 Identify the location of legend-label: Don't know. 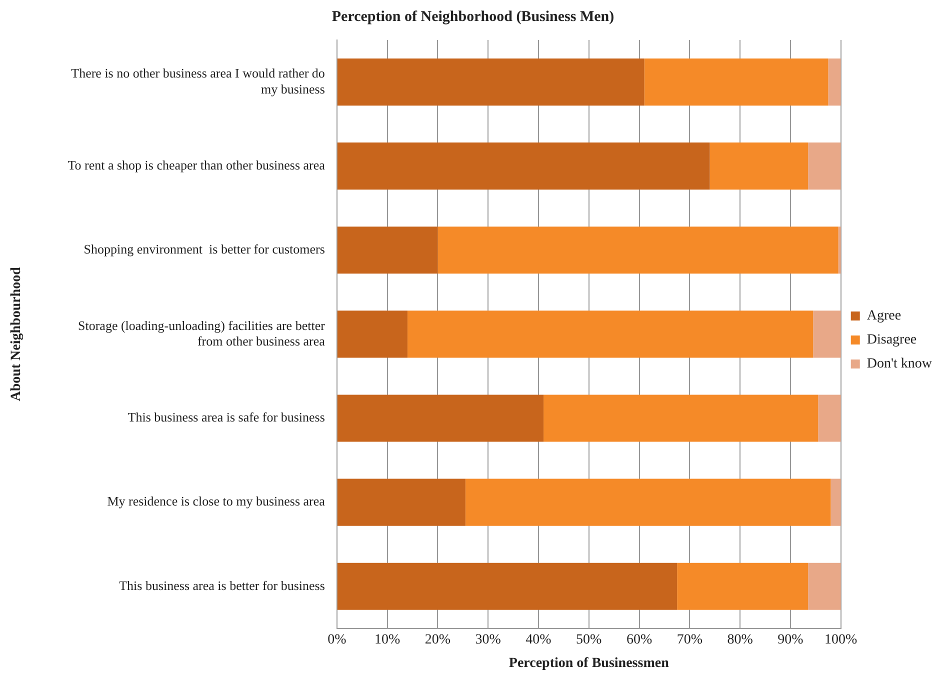
(899, 364).